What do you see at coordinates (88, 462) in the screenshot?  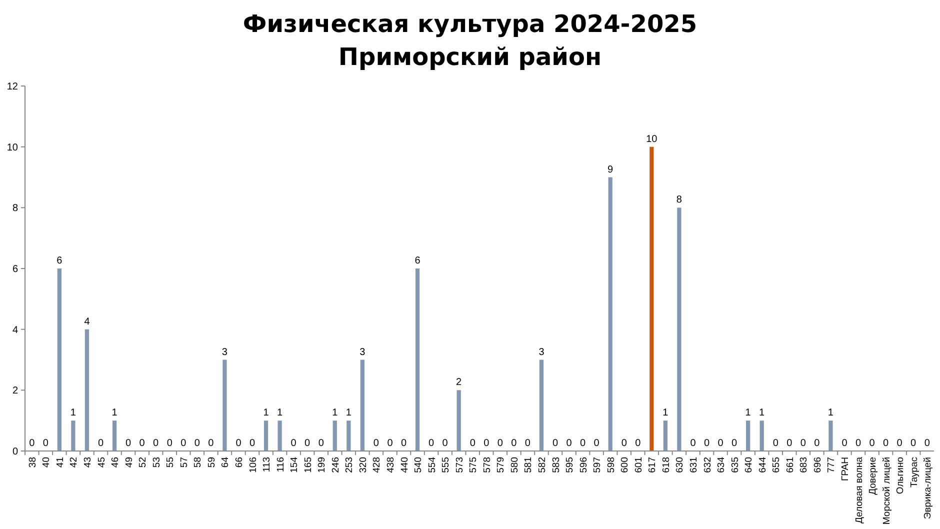 I see `x-tick-label: 43` at bounding box center [88, 462].